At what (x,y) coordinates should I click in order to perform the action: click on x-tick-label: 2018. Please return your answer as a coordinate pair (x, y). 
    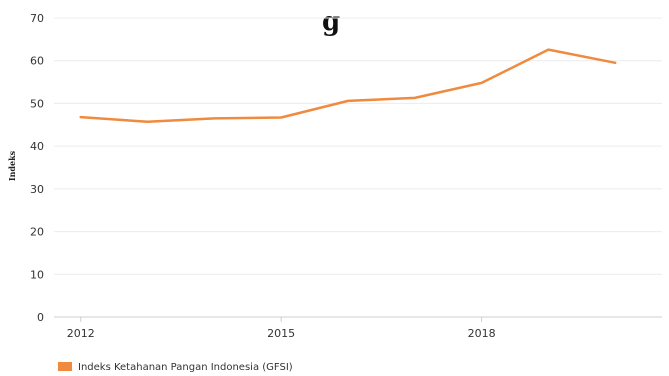
    Looking at the image, I should click on (482, 333).